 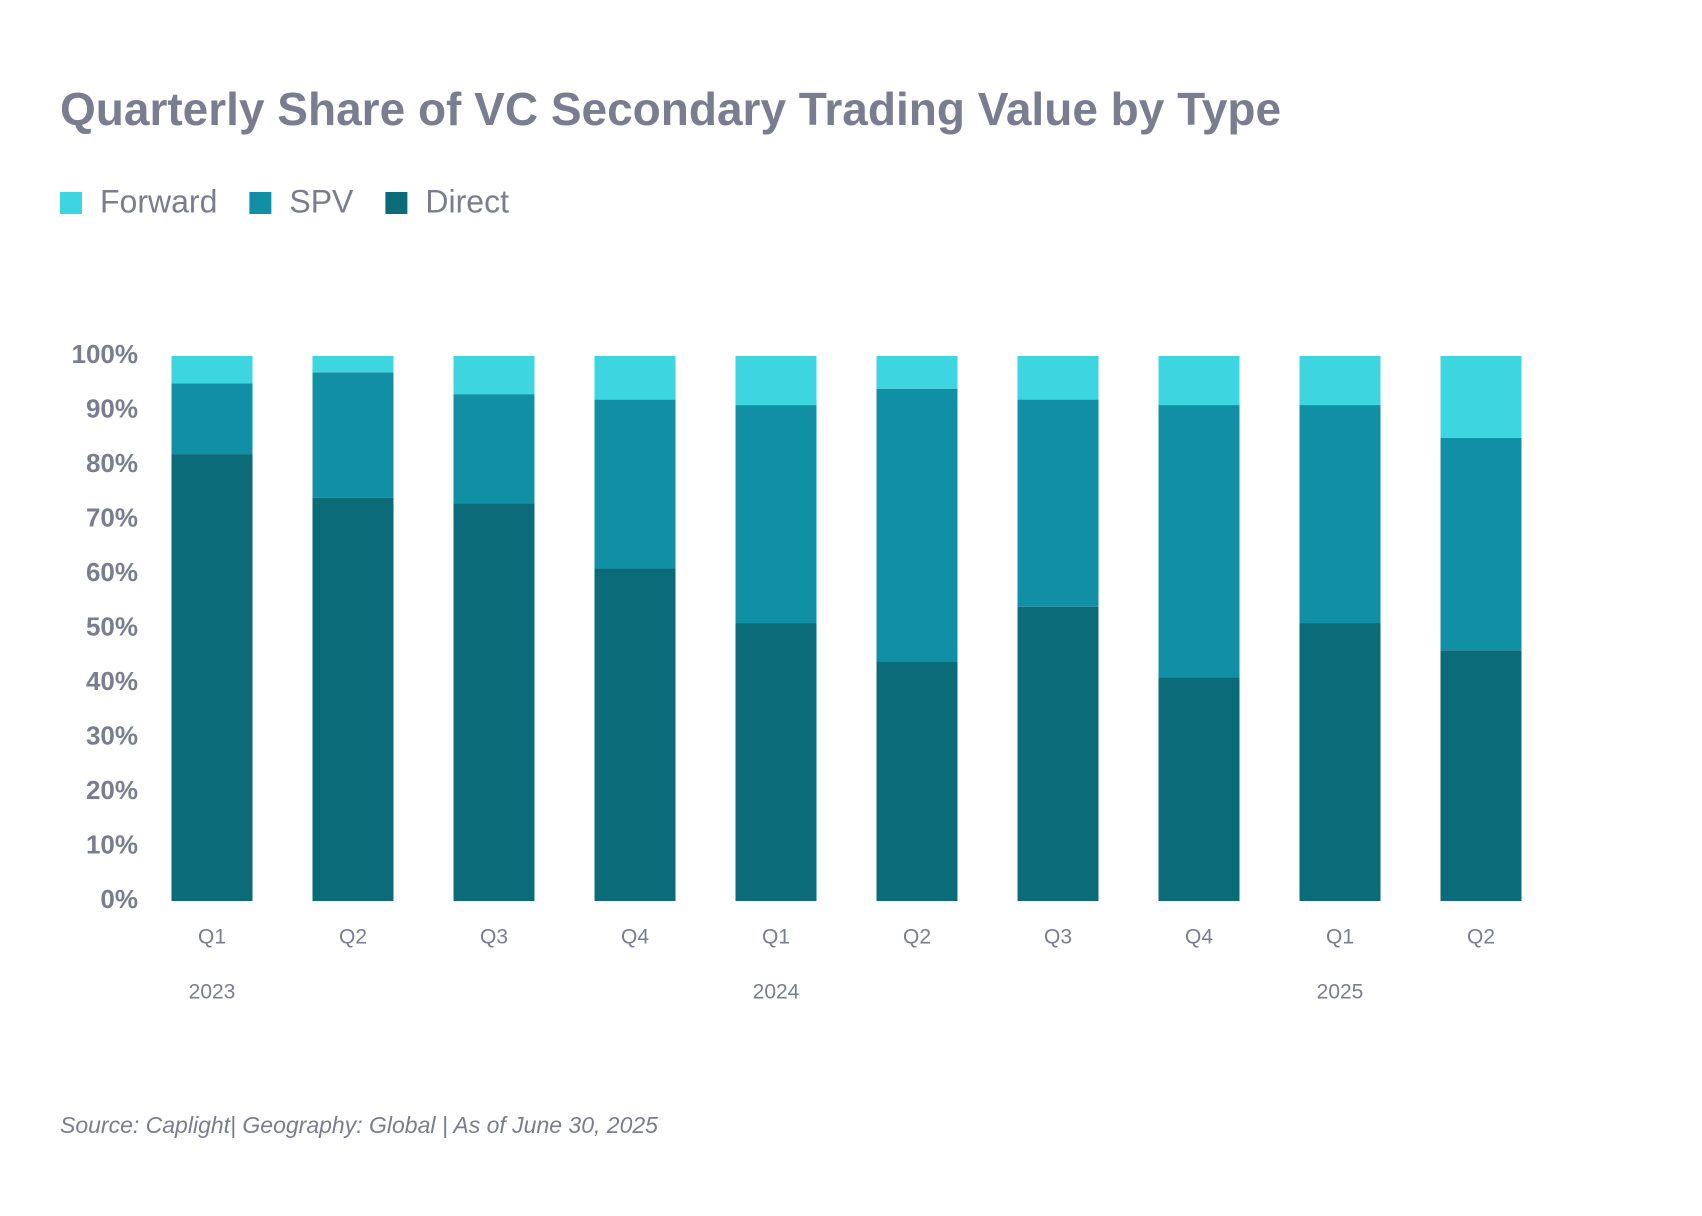 What do you see at coordinates (112, 572) in the screenshot?
I see `y-tick-label: 60%` at bounding box center [112, 572].